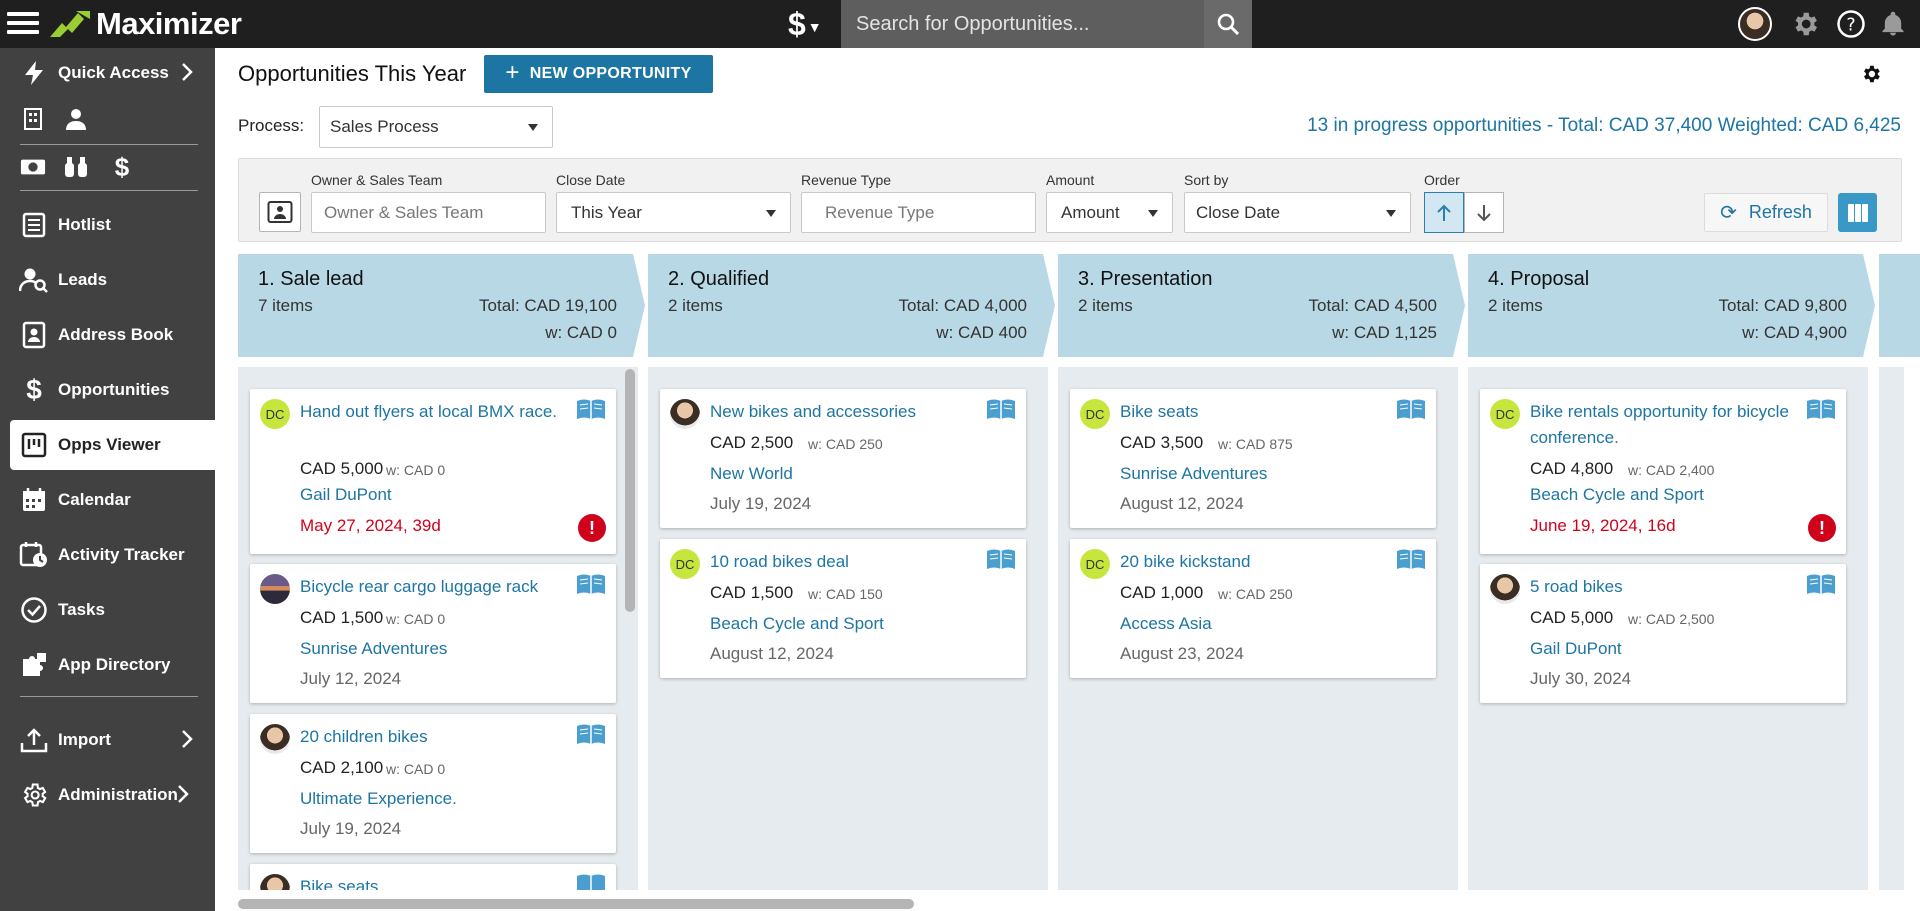 The image size is (1920, 911). What do you see at coordinates (107, 610) in the screenshot?
I see `sidebar-item-tasks: Tasks` at bounding box center [107, 610].